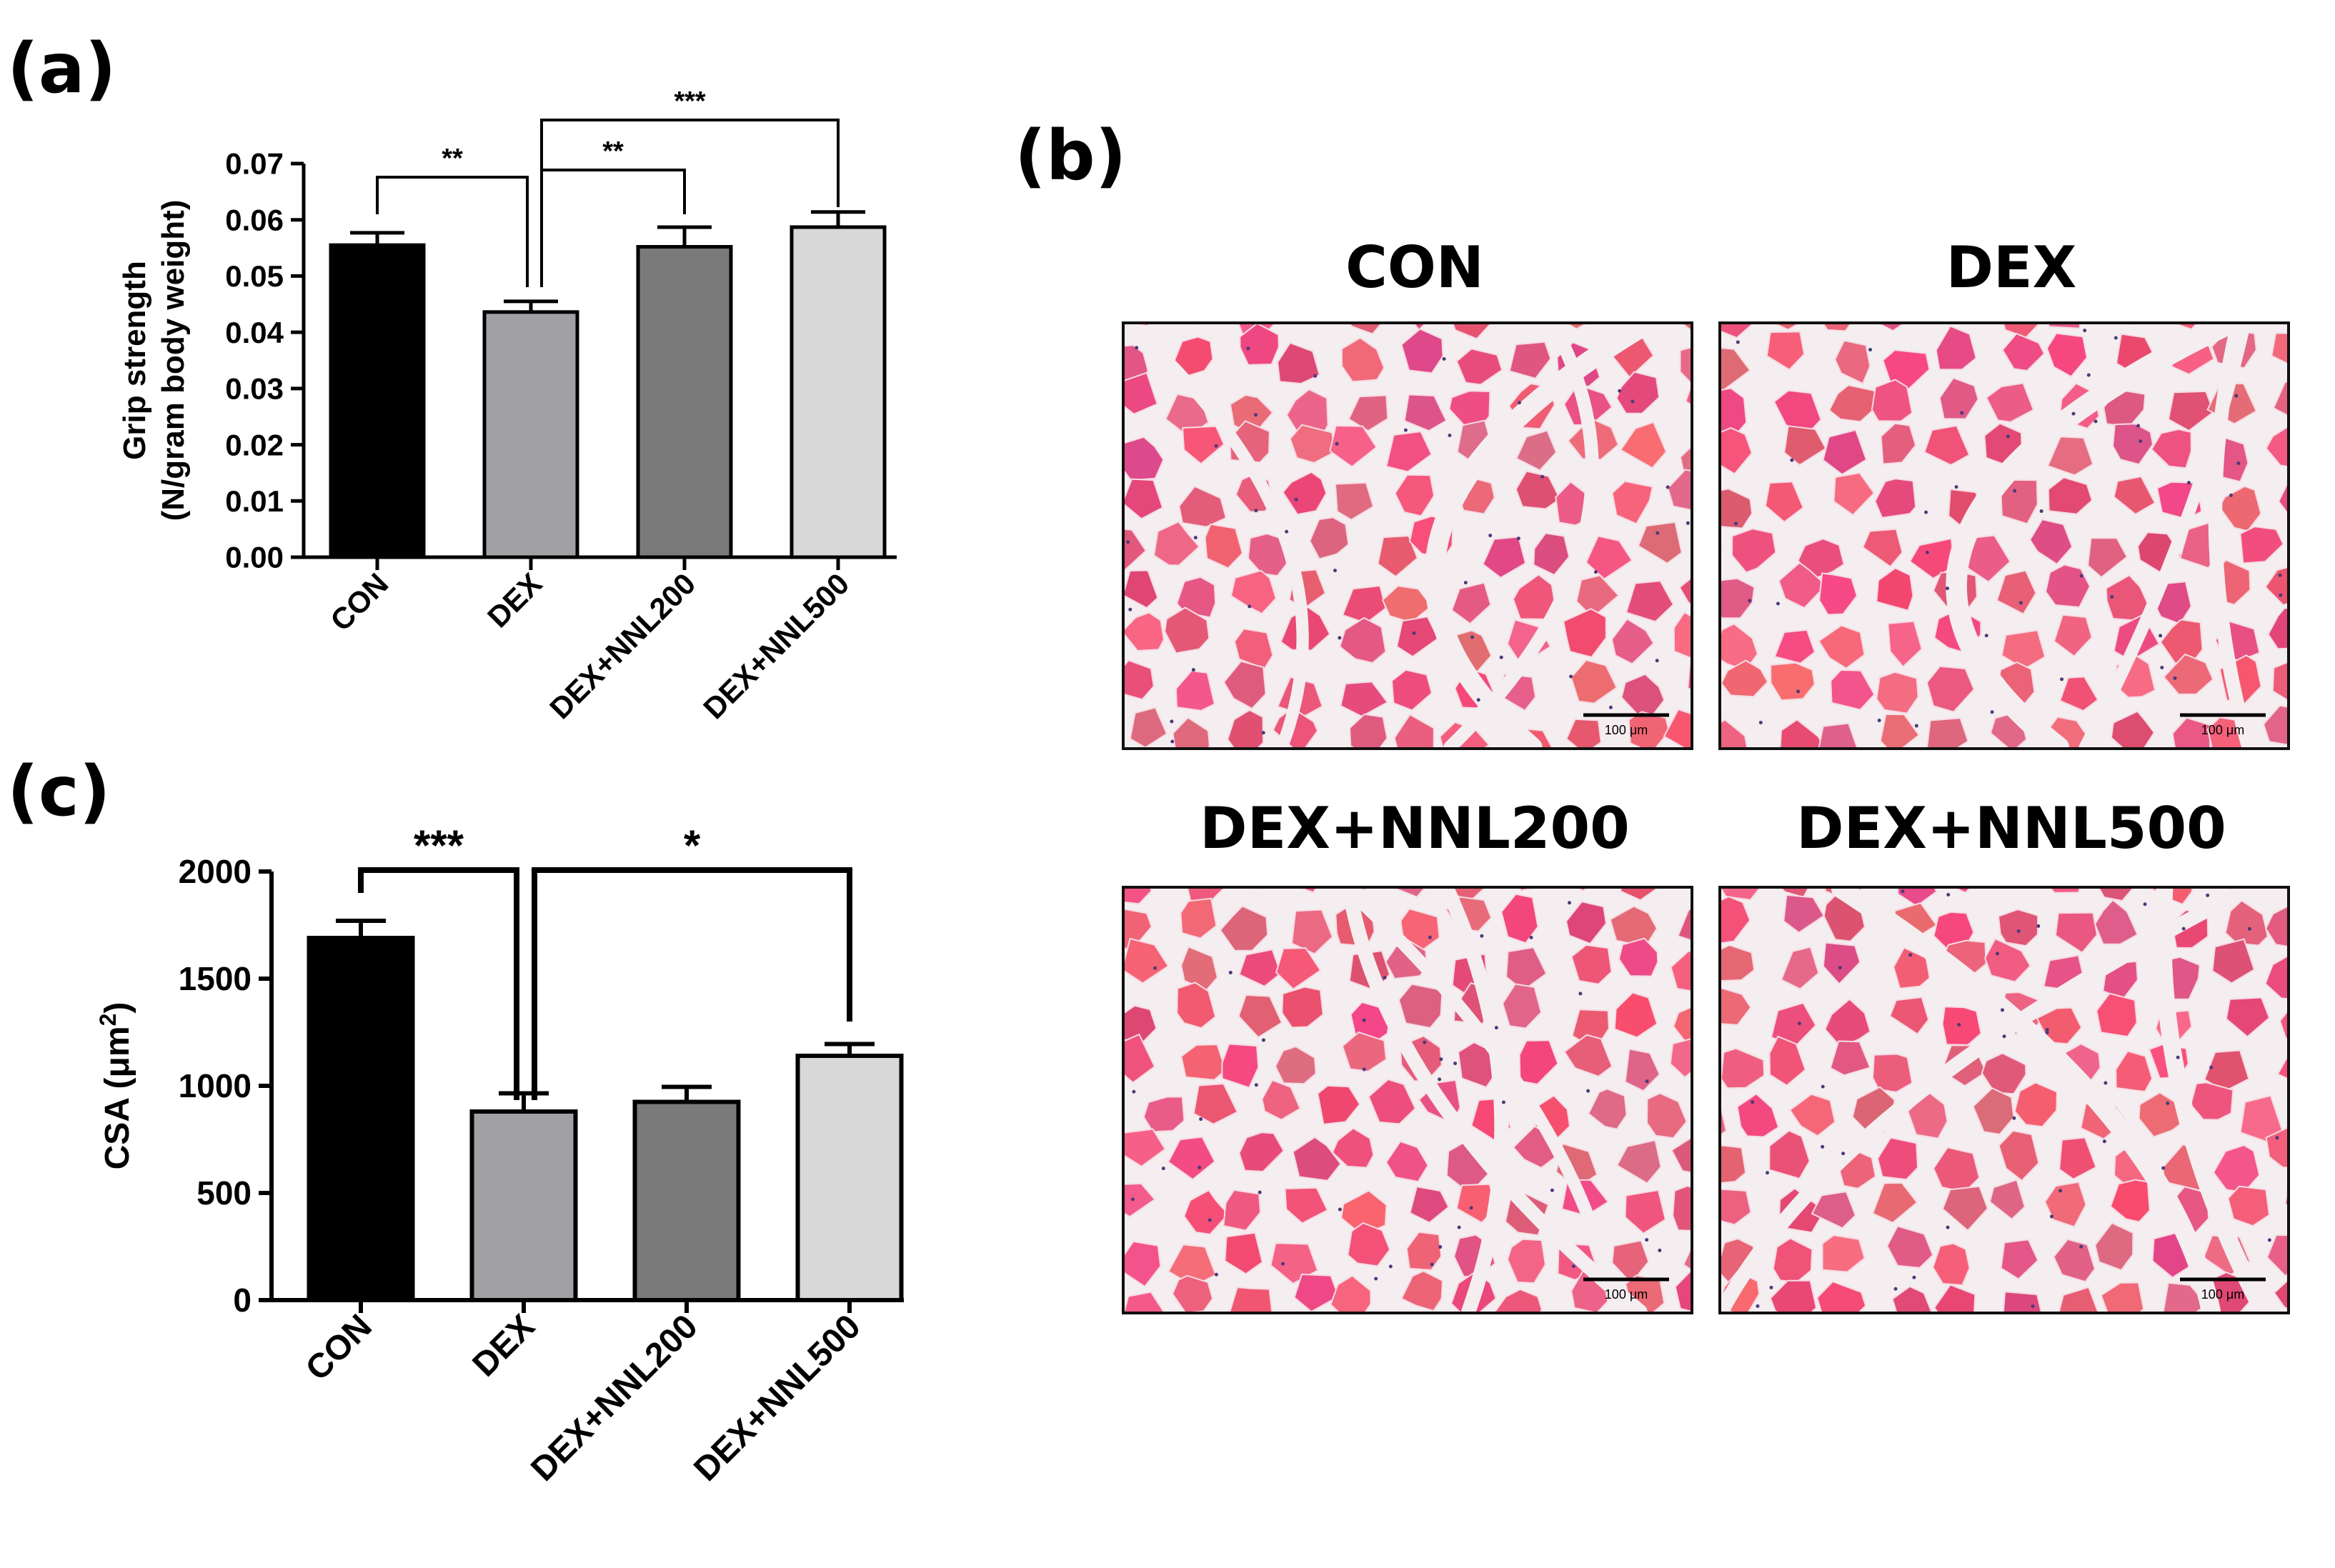 This screenshot has width=2335, height=1568. What do you see at coordinates (2011, 267) in the screenshot?
I see `histology-title-dex: DEX` at bounding box center [2011, 267].